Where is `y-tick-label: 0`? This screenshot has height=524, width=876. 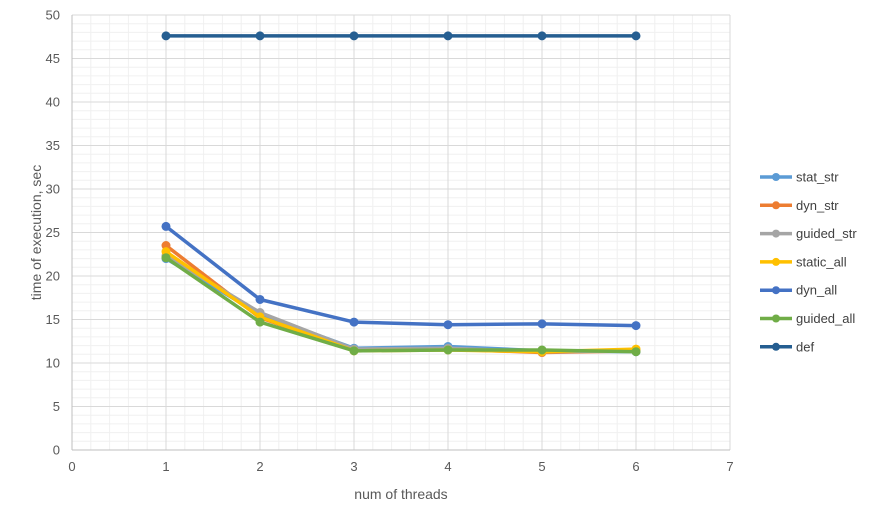 y-tick-label: 0 is located at coordinates (56, 450).